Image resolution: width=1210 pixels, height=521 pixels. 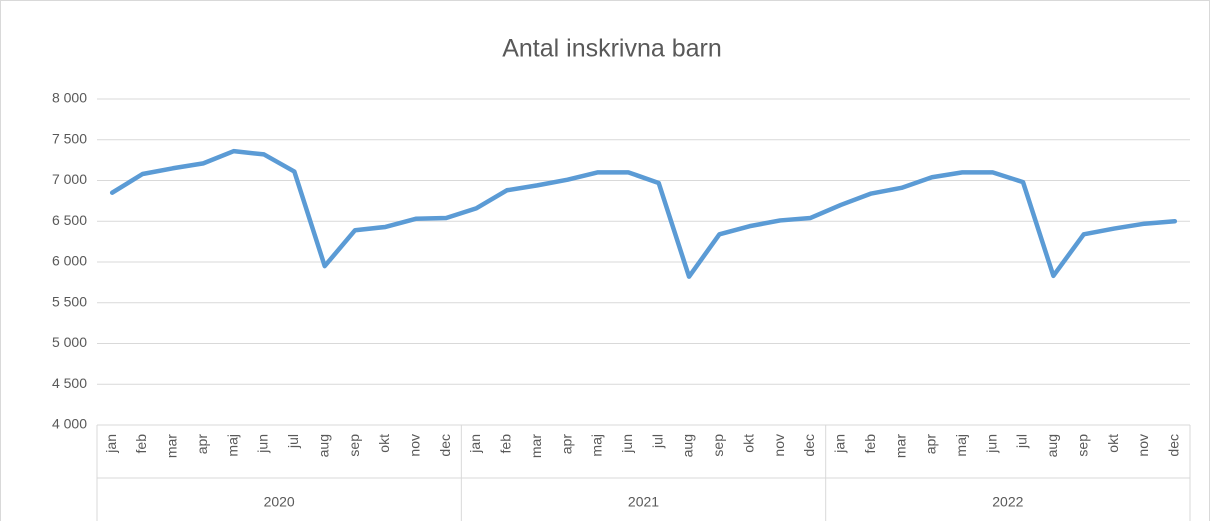 What do you see at coordinates (69, 301) in the screenshot?
I see `y-tick-label: 5 500` at bounding box center [69, 301].